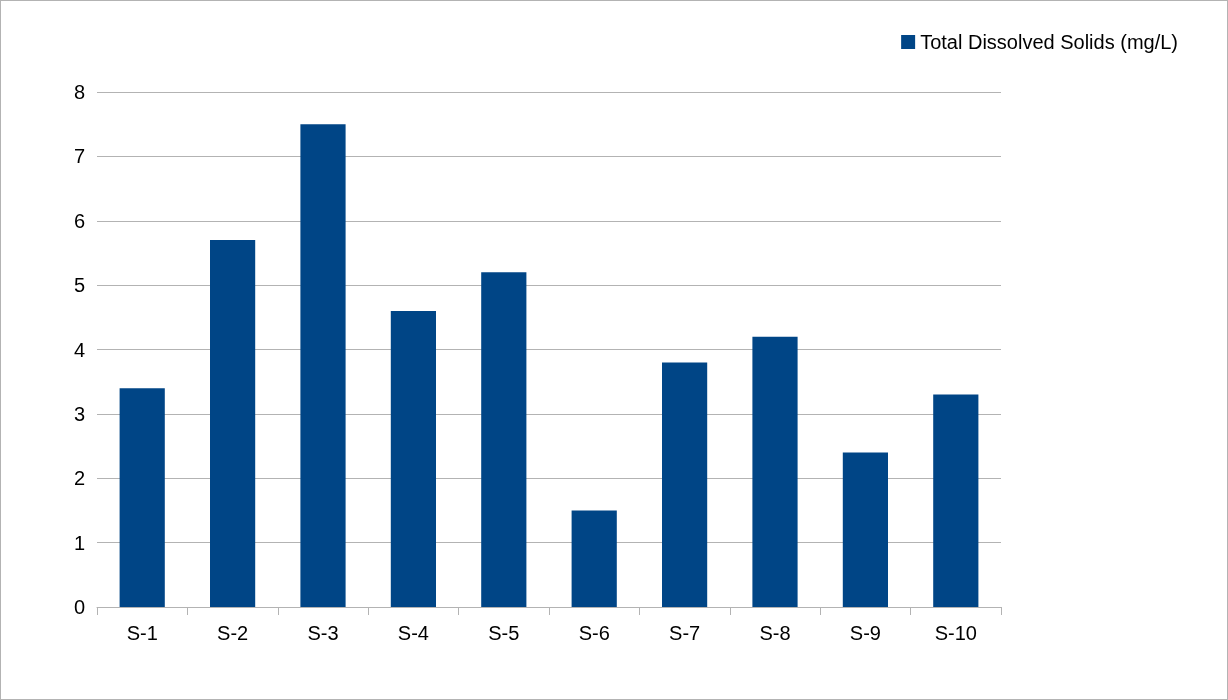  What do you see at coordinates (79, 607) in the screenshot?
I see `y-tick-label: 0` at bounding box center [79, 607].